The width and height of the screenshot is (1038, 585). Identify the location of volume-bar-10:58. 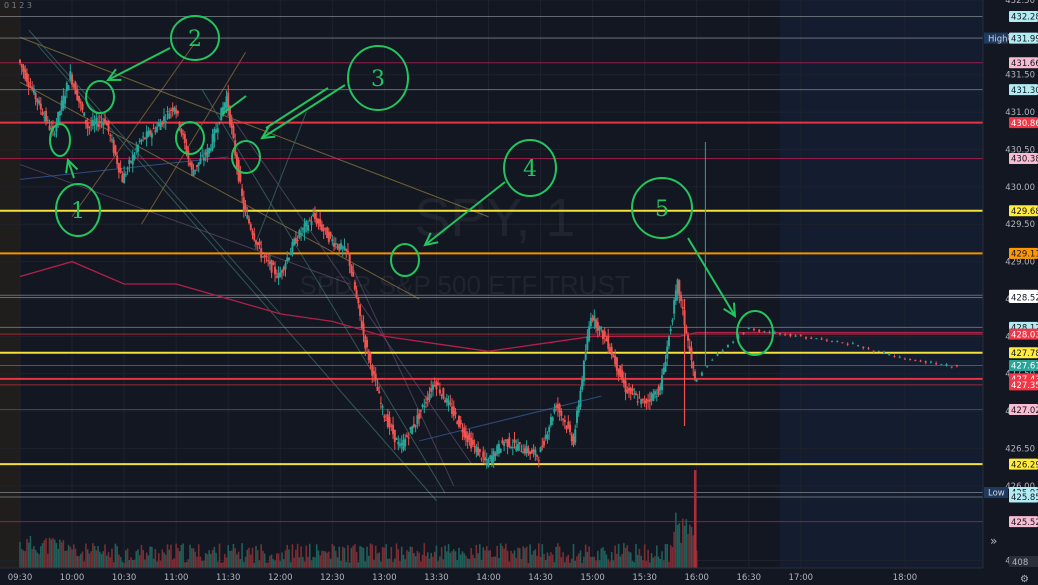
(172, 563).